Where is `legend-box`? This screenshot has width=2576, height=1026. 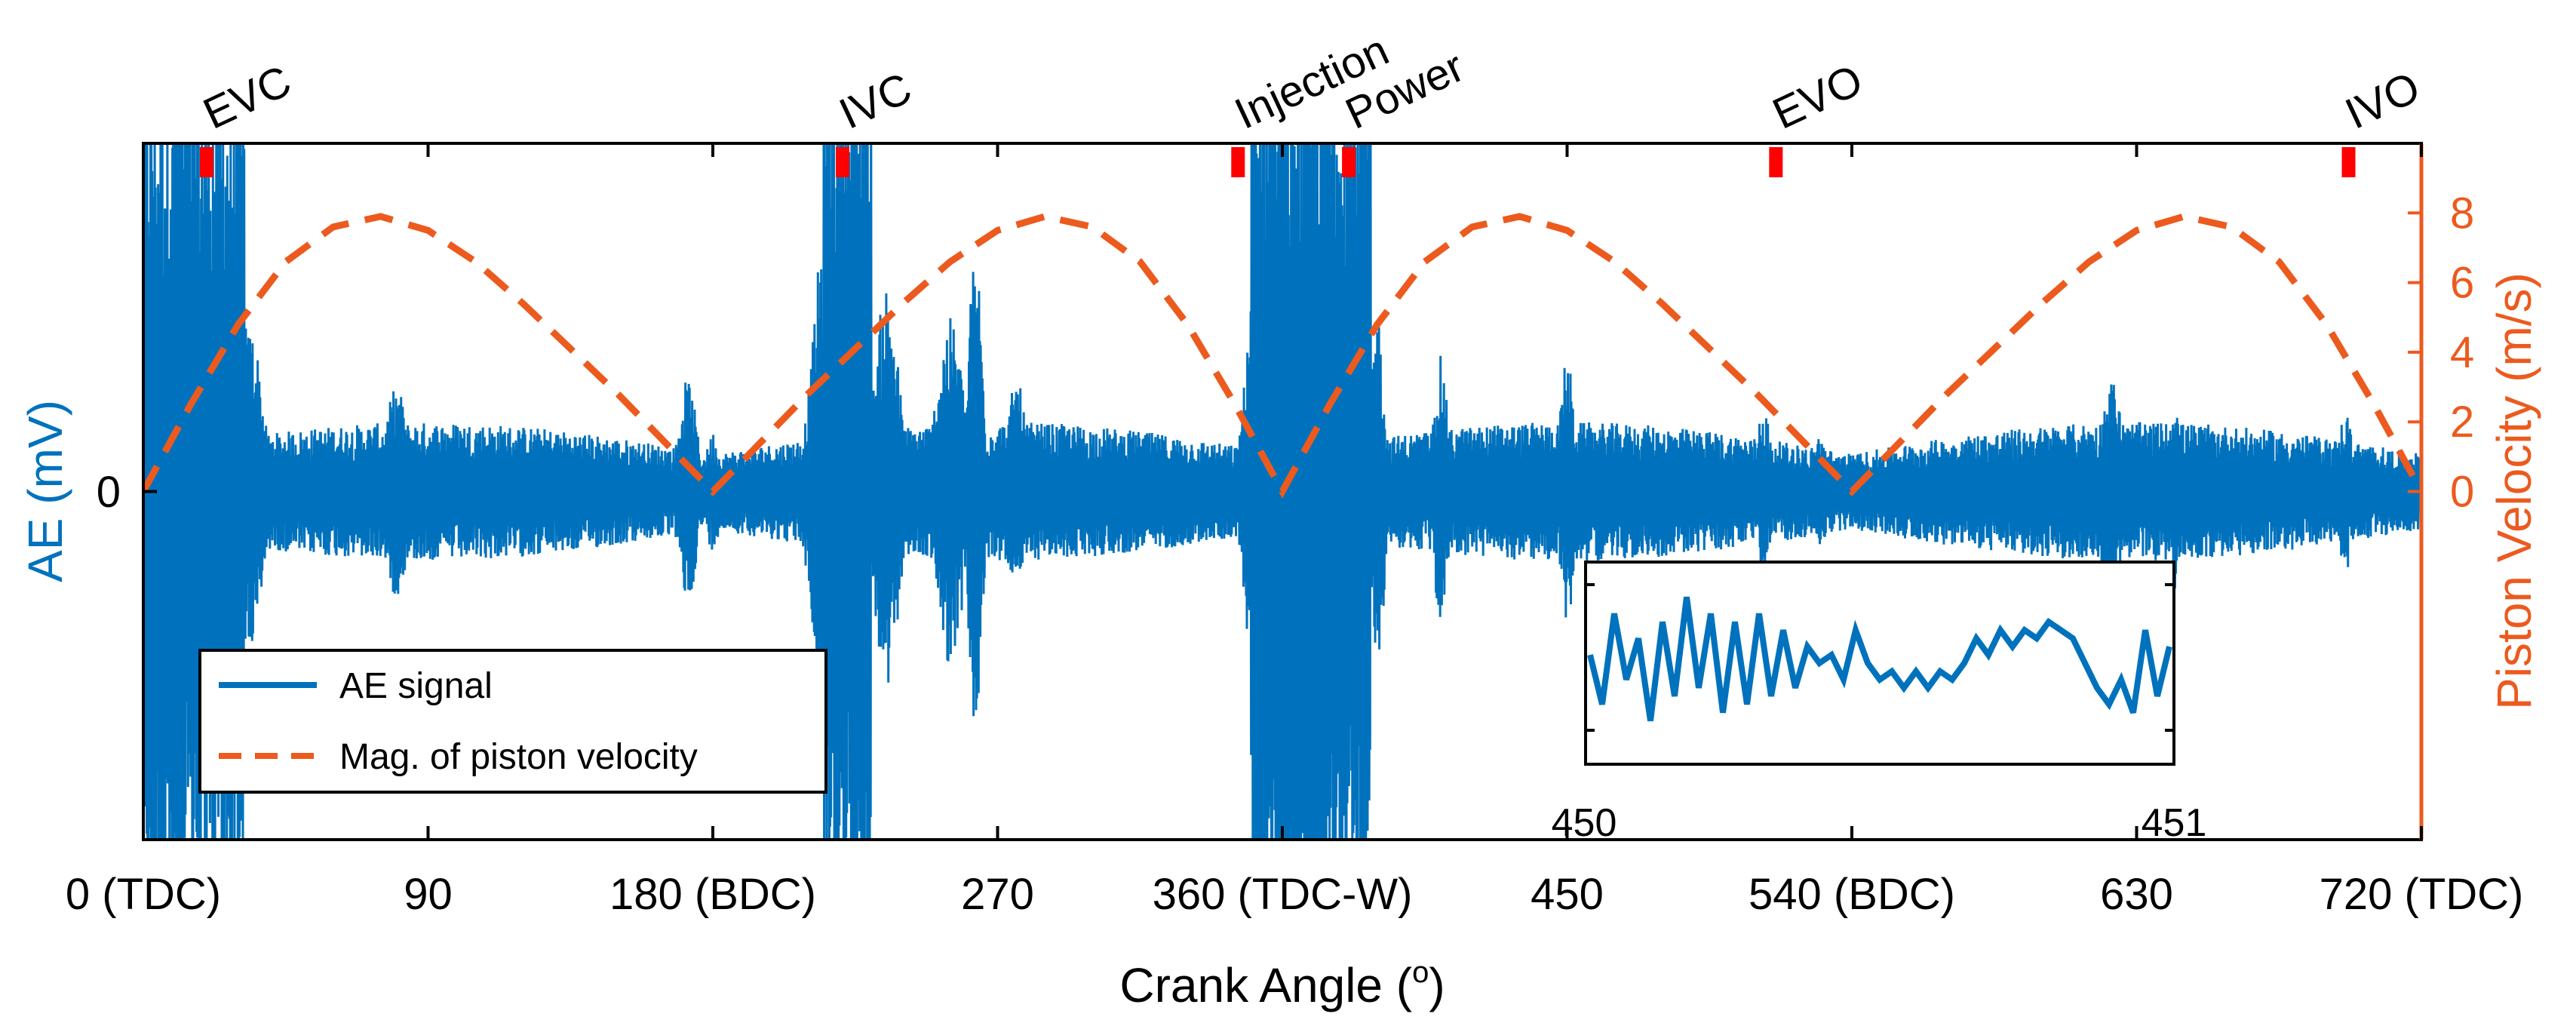 legend-box is located at coordinates (512, 721).